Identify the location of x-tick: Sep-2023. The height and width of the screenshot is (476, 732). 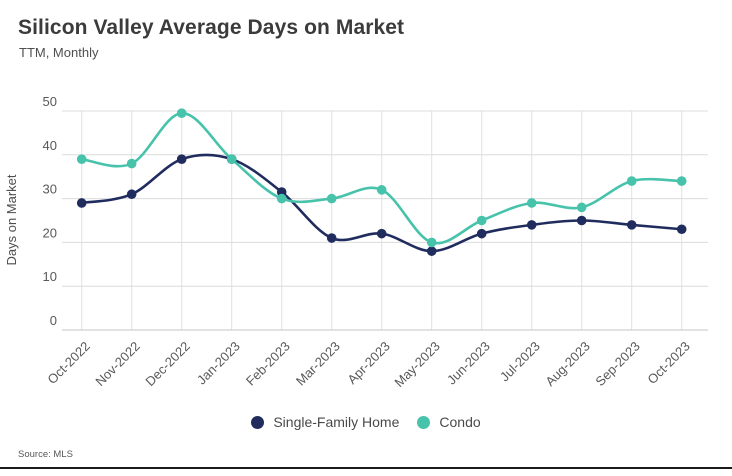
(617, 364).